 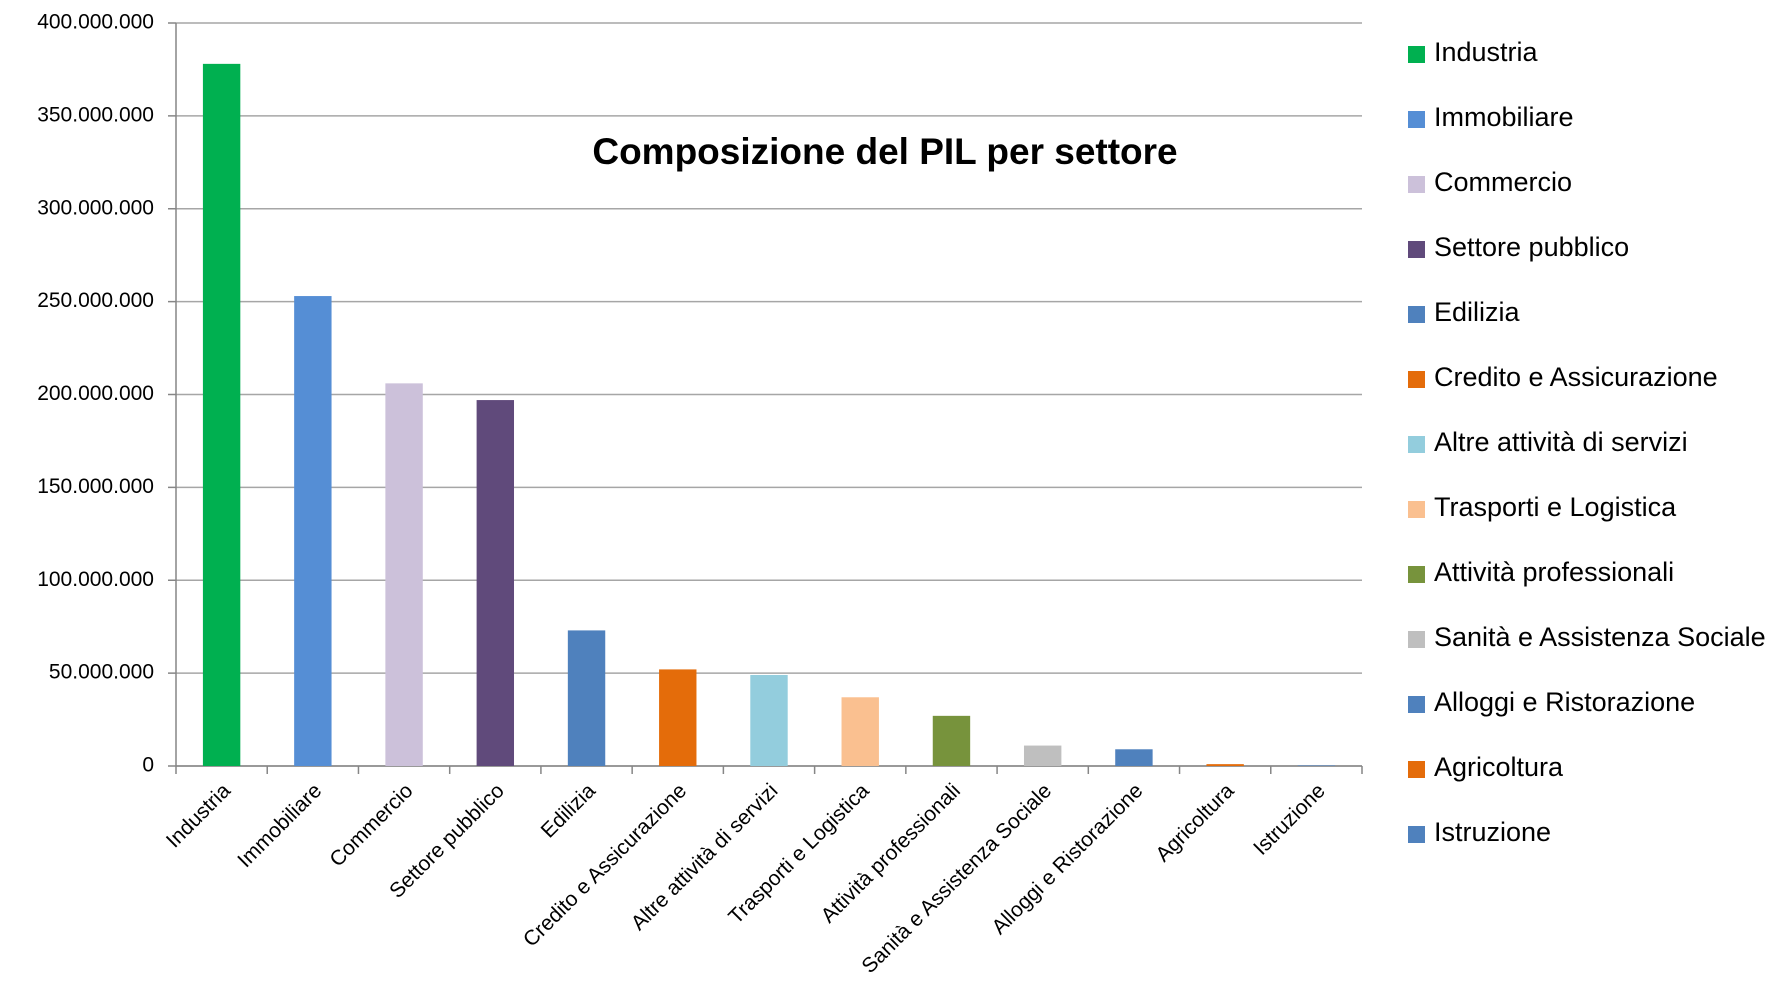 What do you see at coordinates (95, 393) in the screenshot?
I see `y-tick-label: 200.000.000` at bounding box center [95, 393].